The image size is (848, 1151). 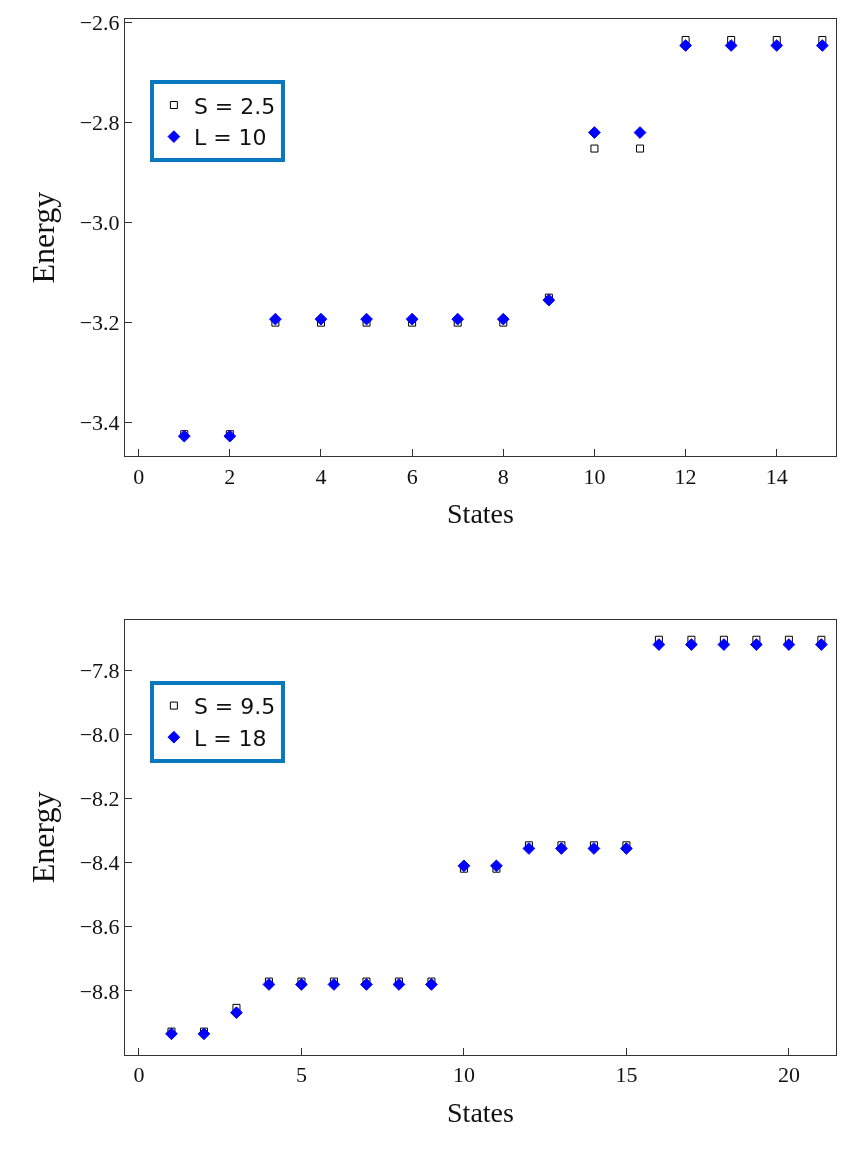 What do you see at coordinates (626, 1075) in the screenshot?
I see `x-tick-label: 15` at bounding box center [626, 1075].